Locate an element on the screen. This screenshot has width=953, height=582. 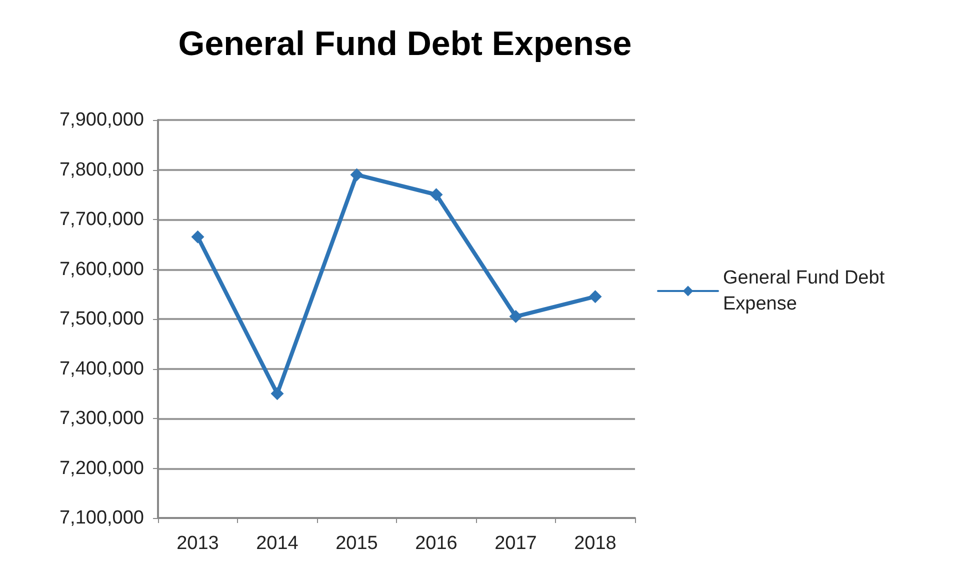
chart-title: General Fund Debt Expense is located at coordinates (405, 44).